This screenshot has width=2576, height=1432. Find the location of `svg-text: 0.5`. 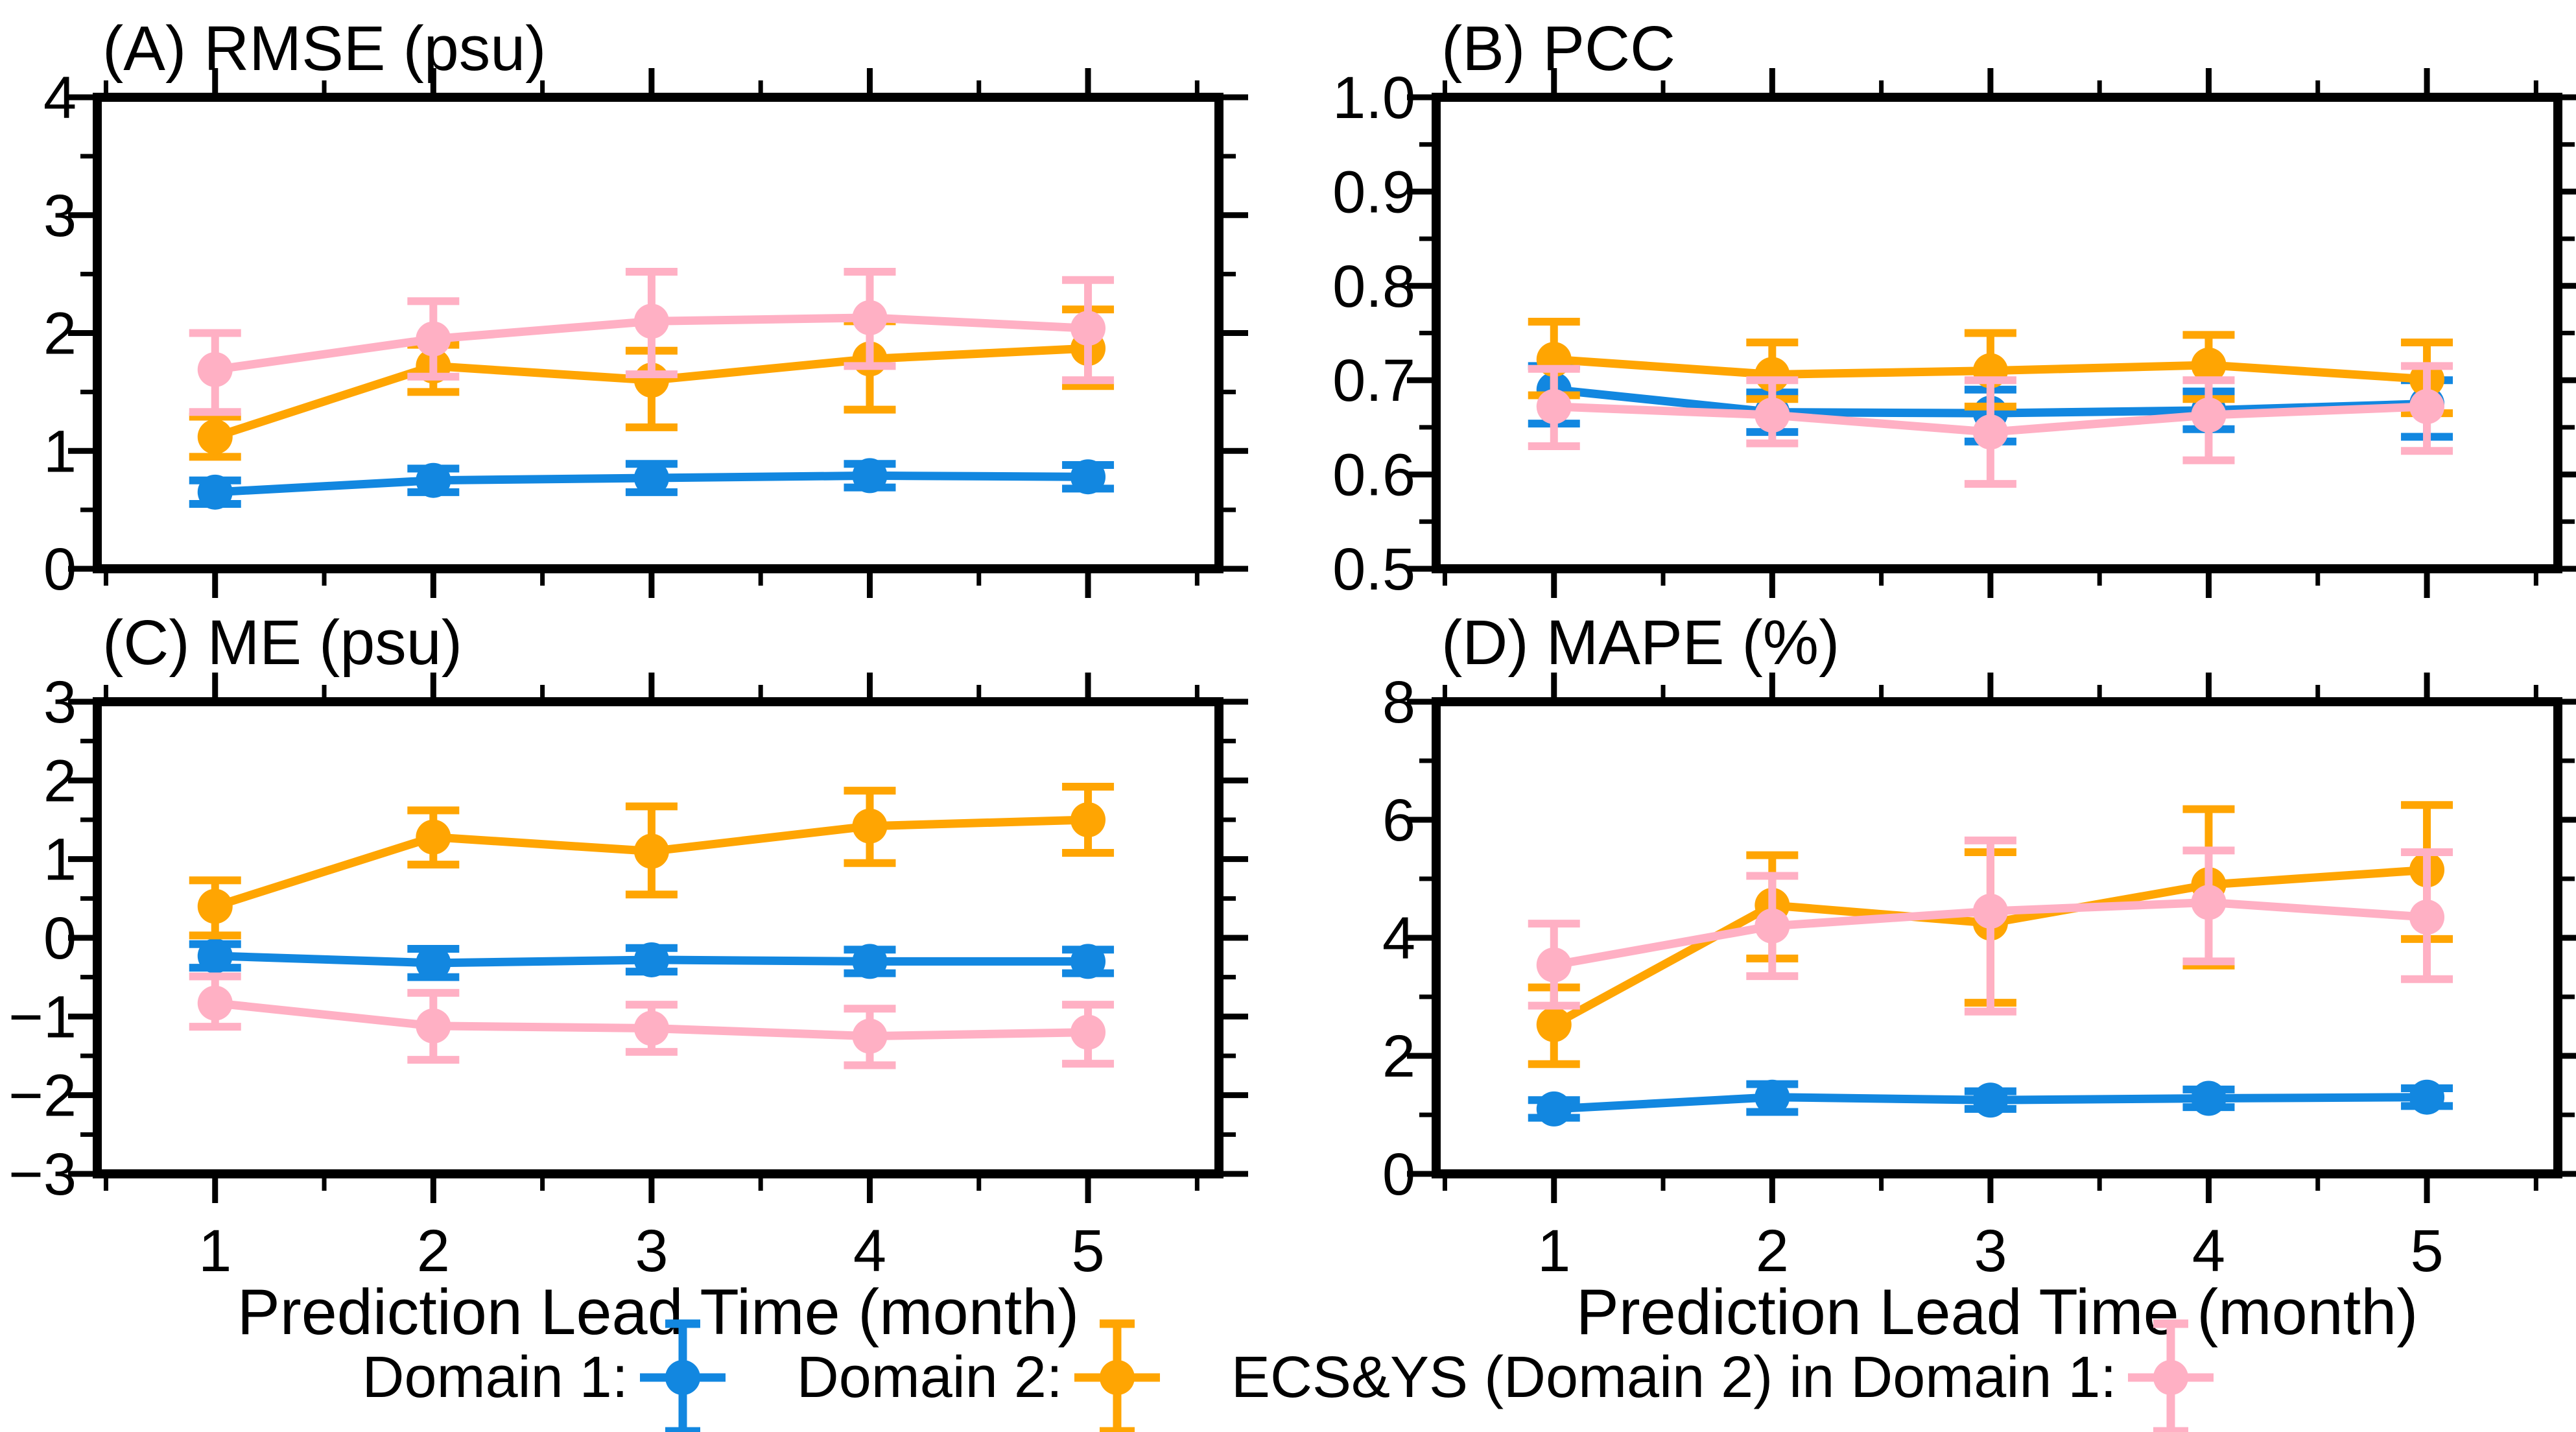

svg-text: 0.5 is located at coordinates (1373, 569).